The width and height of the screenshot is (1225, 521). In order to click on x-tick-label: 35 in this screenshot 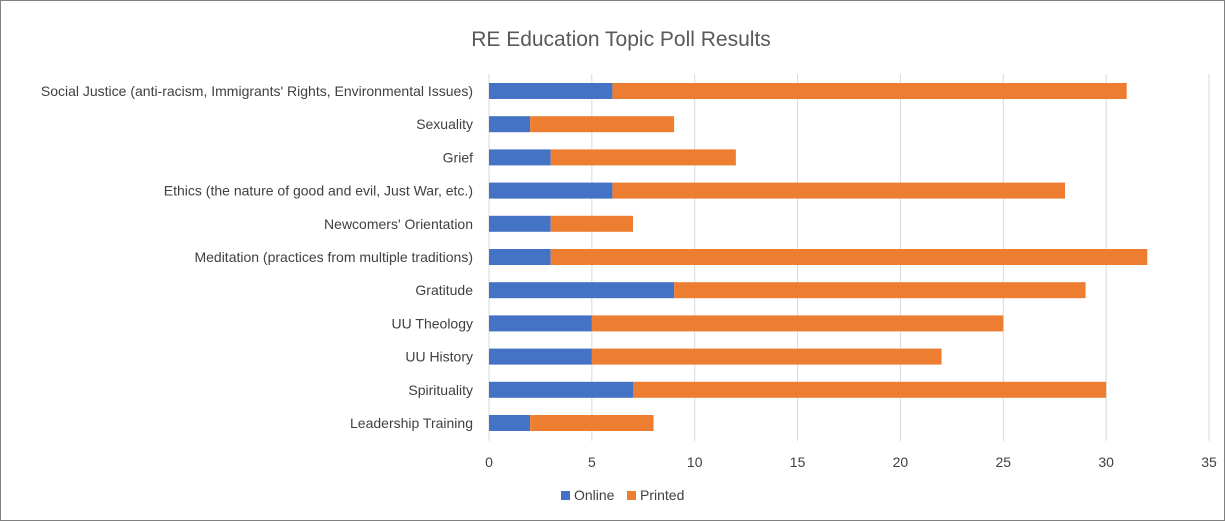, I will do `click(1209, 462)`.